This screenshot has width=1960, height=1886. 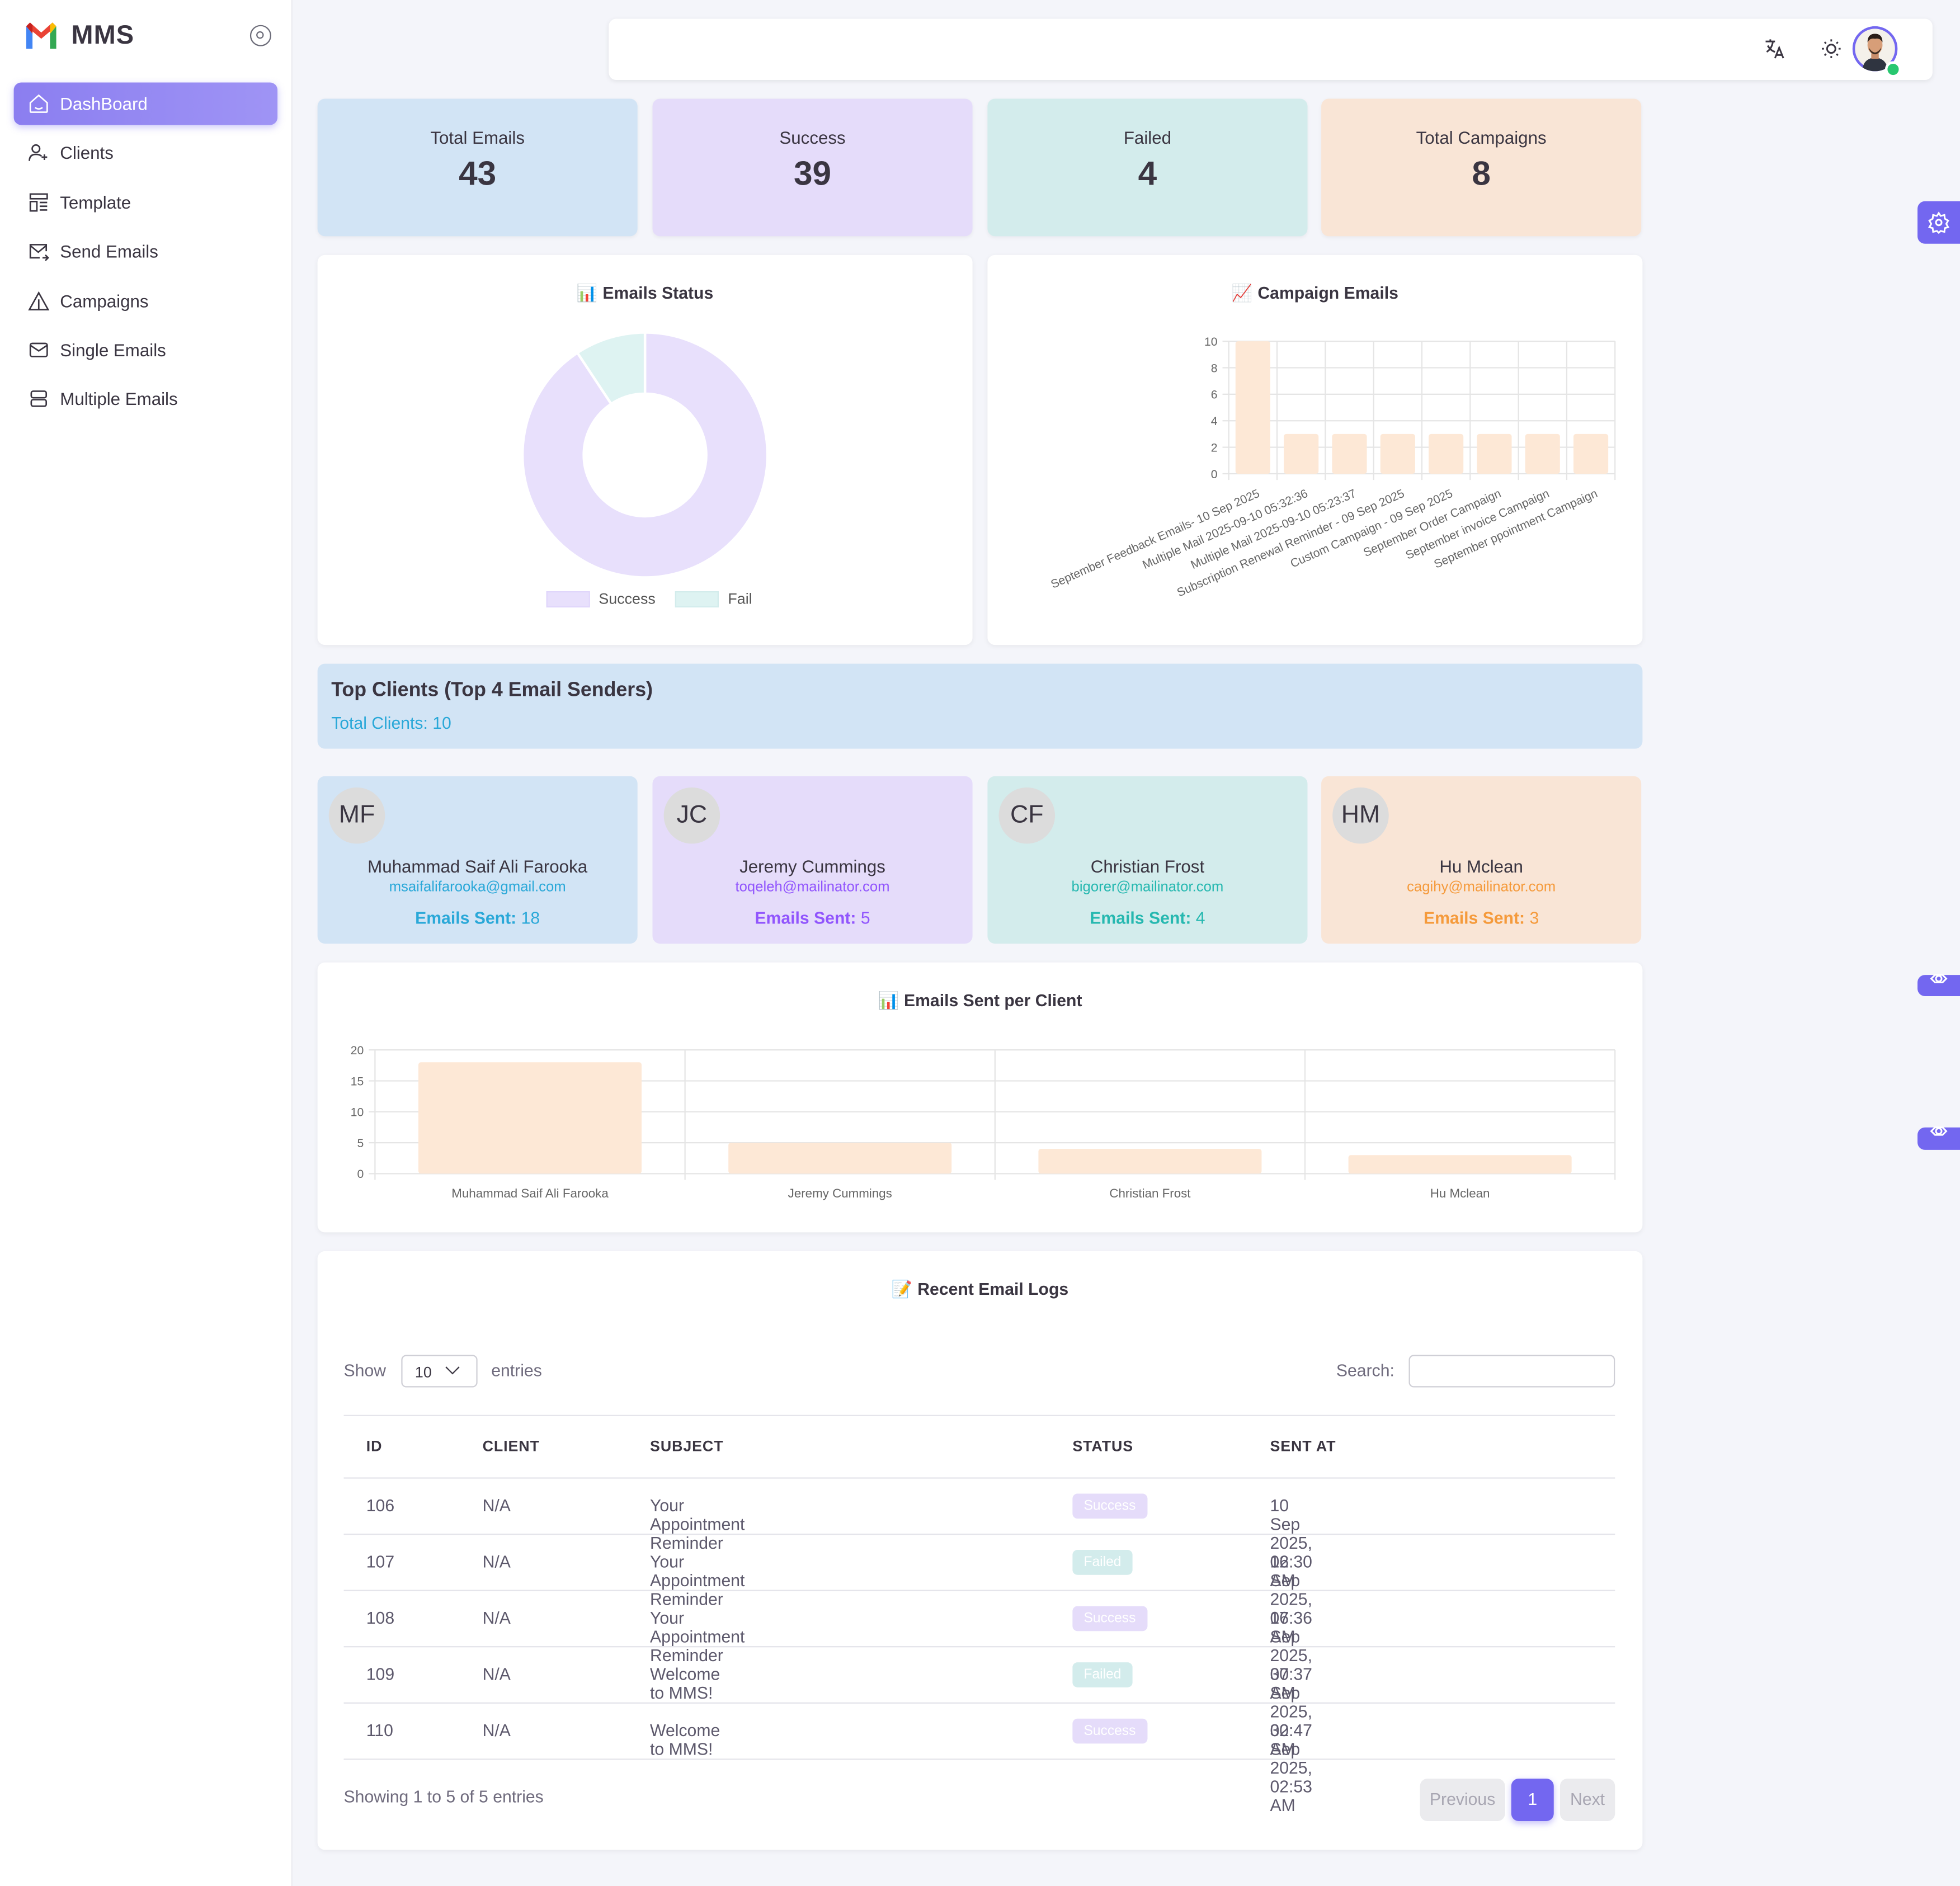 What do you see at coordinates (840, 1193) in the screenshot?
I see `x-tick-label: Jeremy Cummings` at bounding box center [840, 1193].